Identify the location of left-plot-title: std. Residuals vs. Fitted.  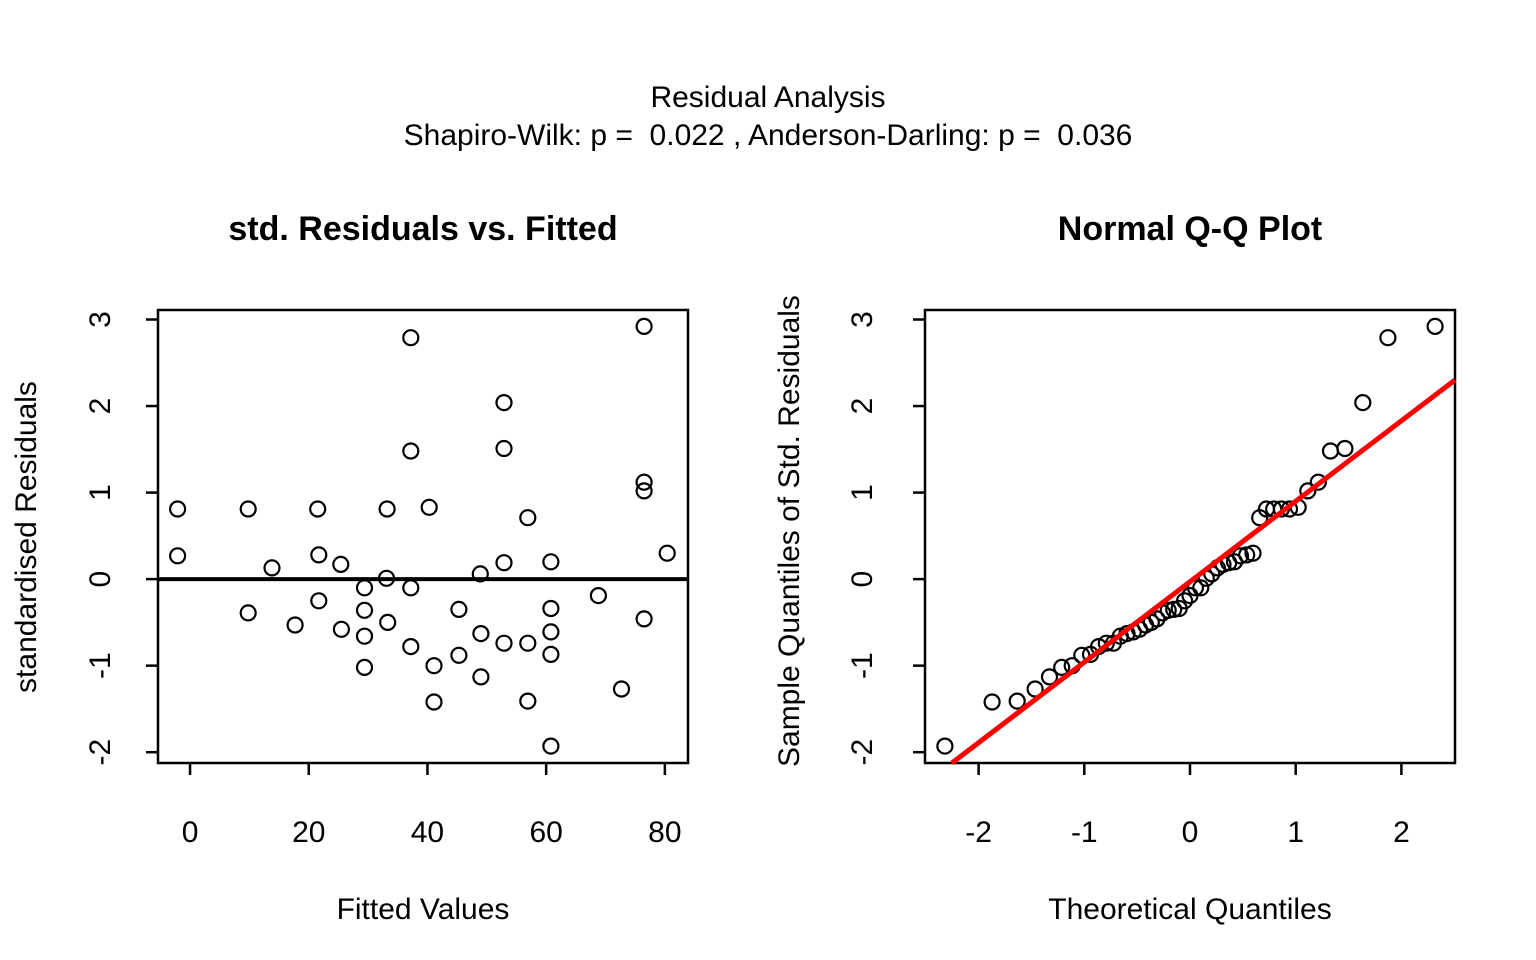
(423, 229).